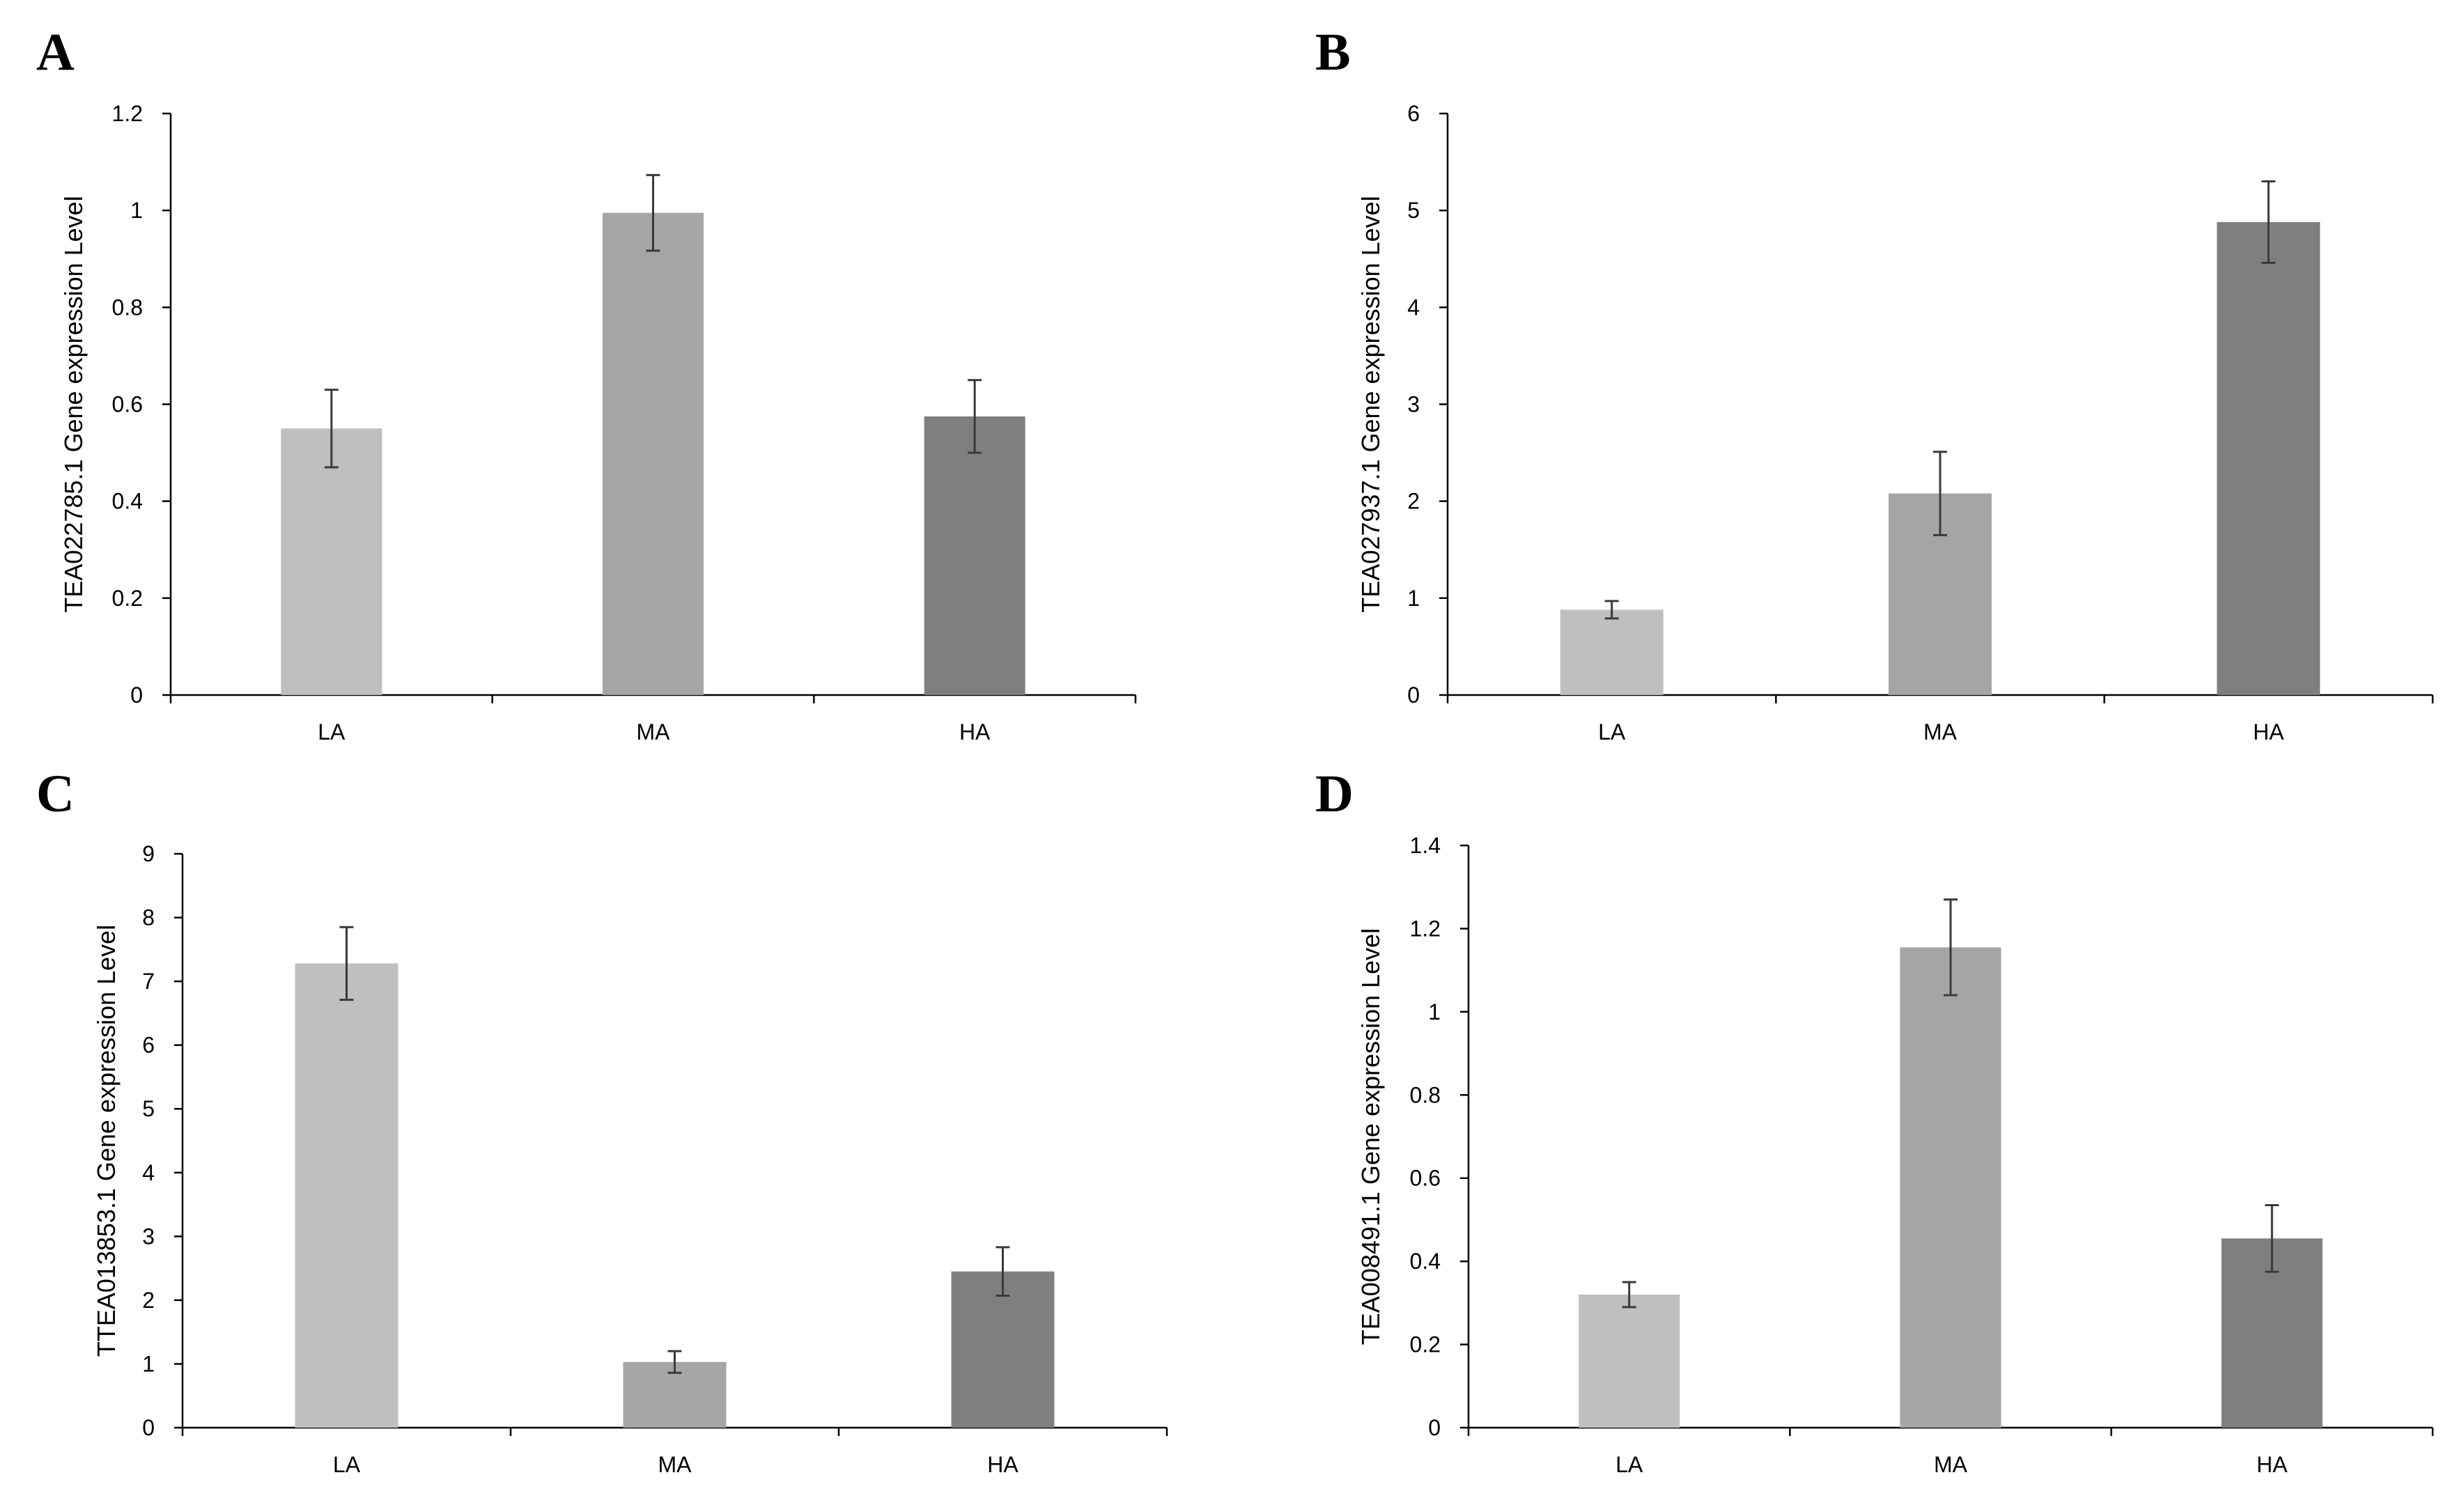 Image resolution: width=2464 pixels, height=1498 pixels. Describe the element at coordinates (107, 1141) in the screenshot. I see `y-axis-title: TTEA013853.1 Gene expression Level` at that location.